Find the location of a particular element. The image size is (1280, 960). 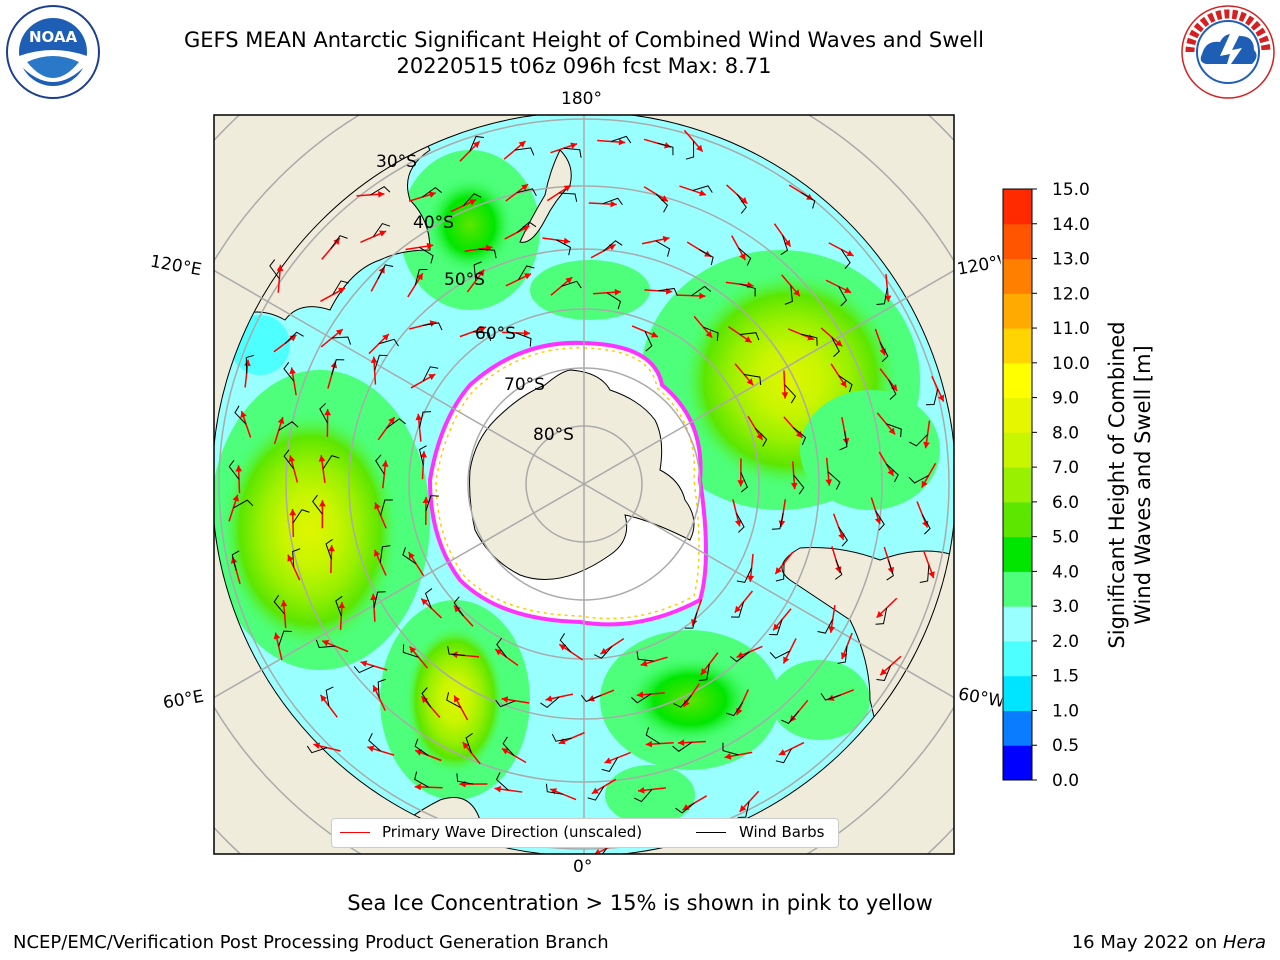

colorbar-tick-label: 3.0 is located at coordinates (1065, 607).